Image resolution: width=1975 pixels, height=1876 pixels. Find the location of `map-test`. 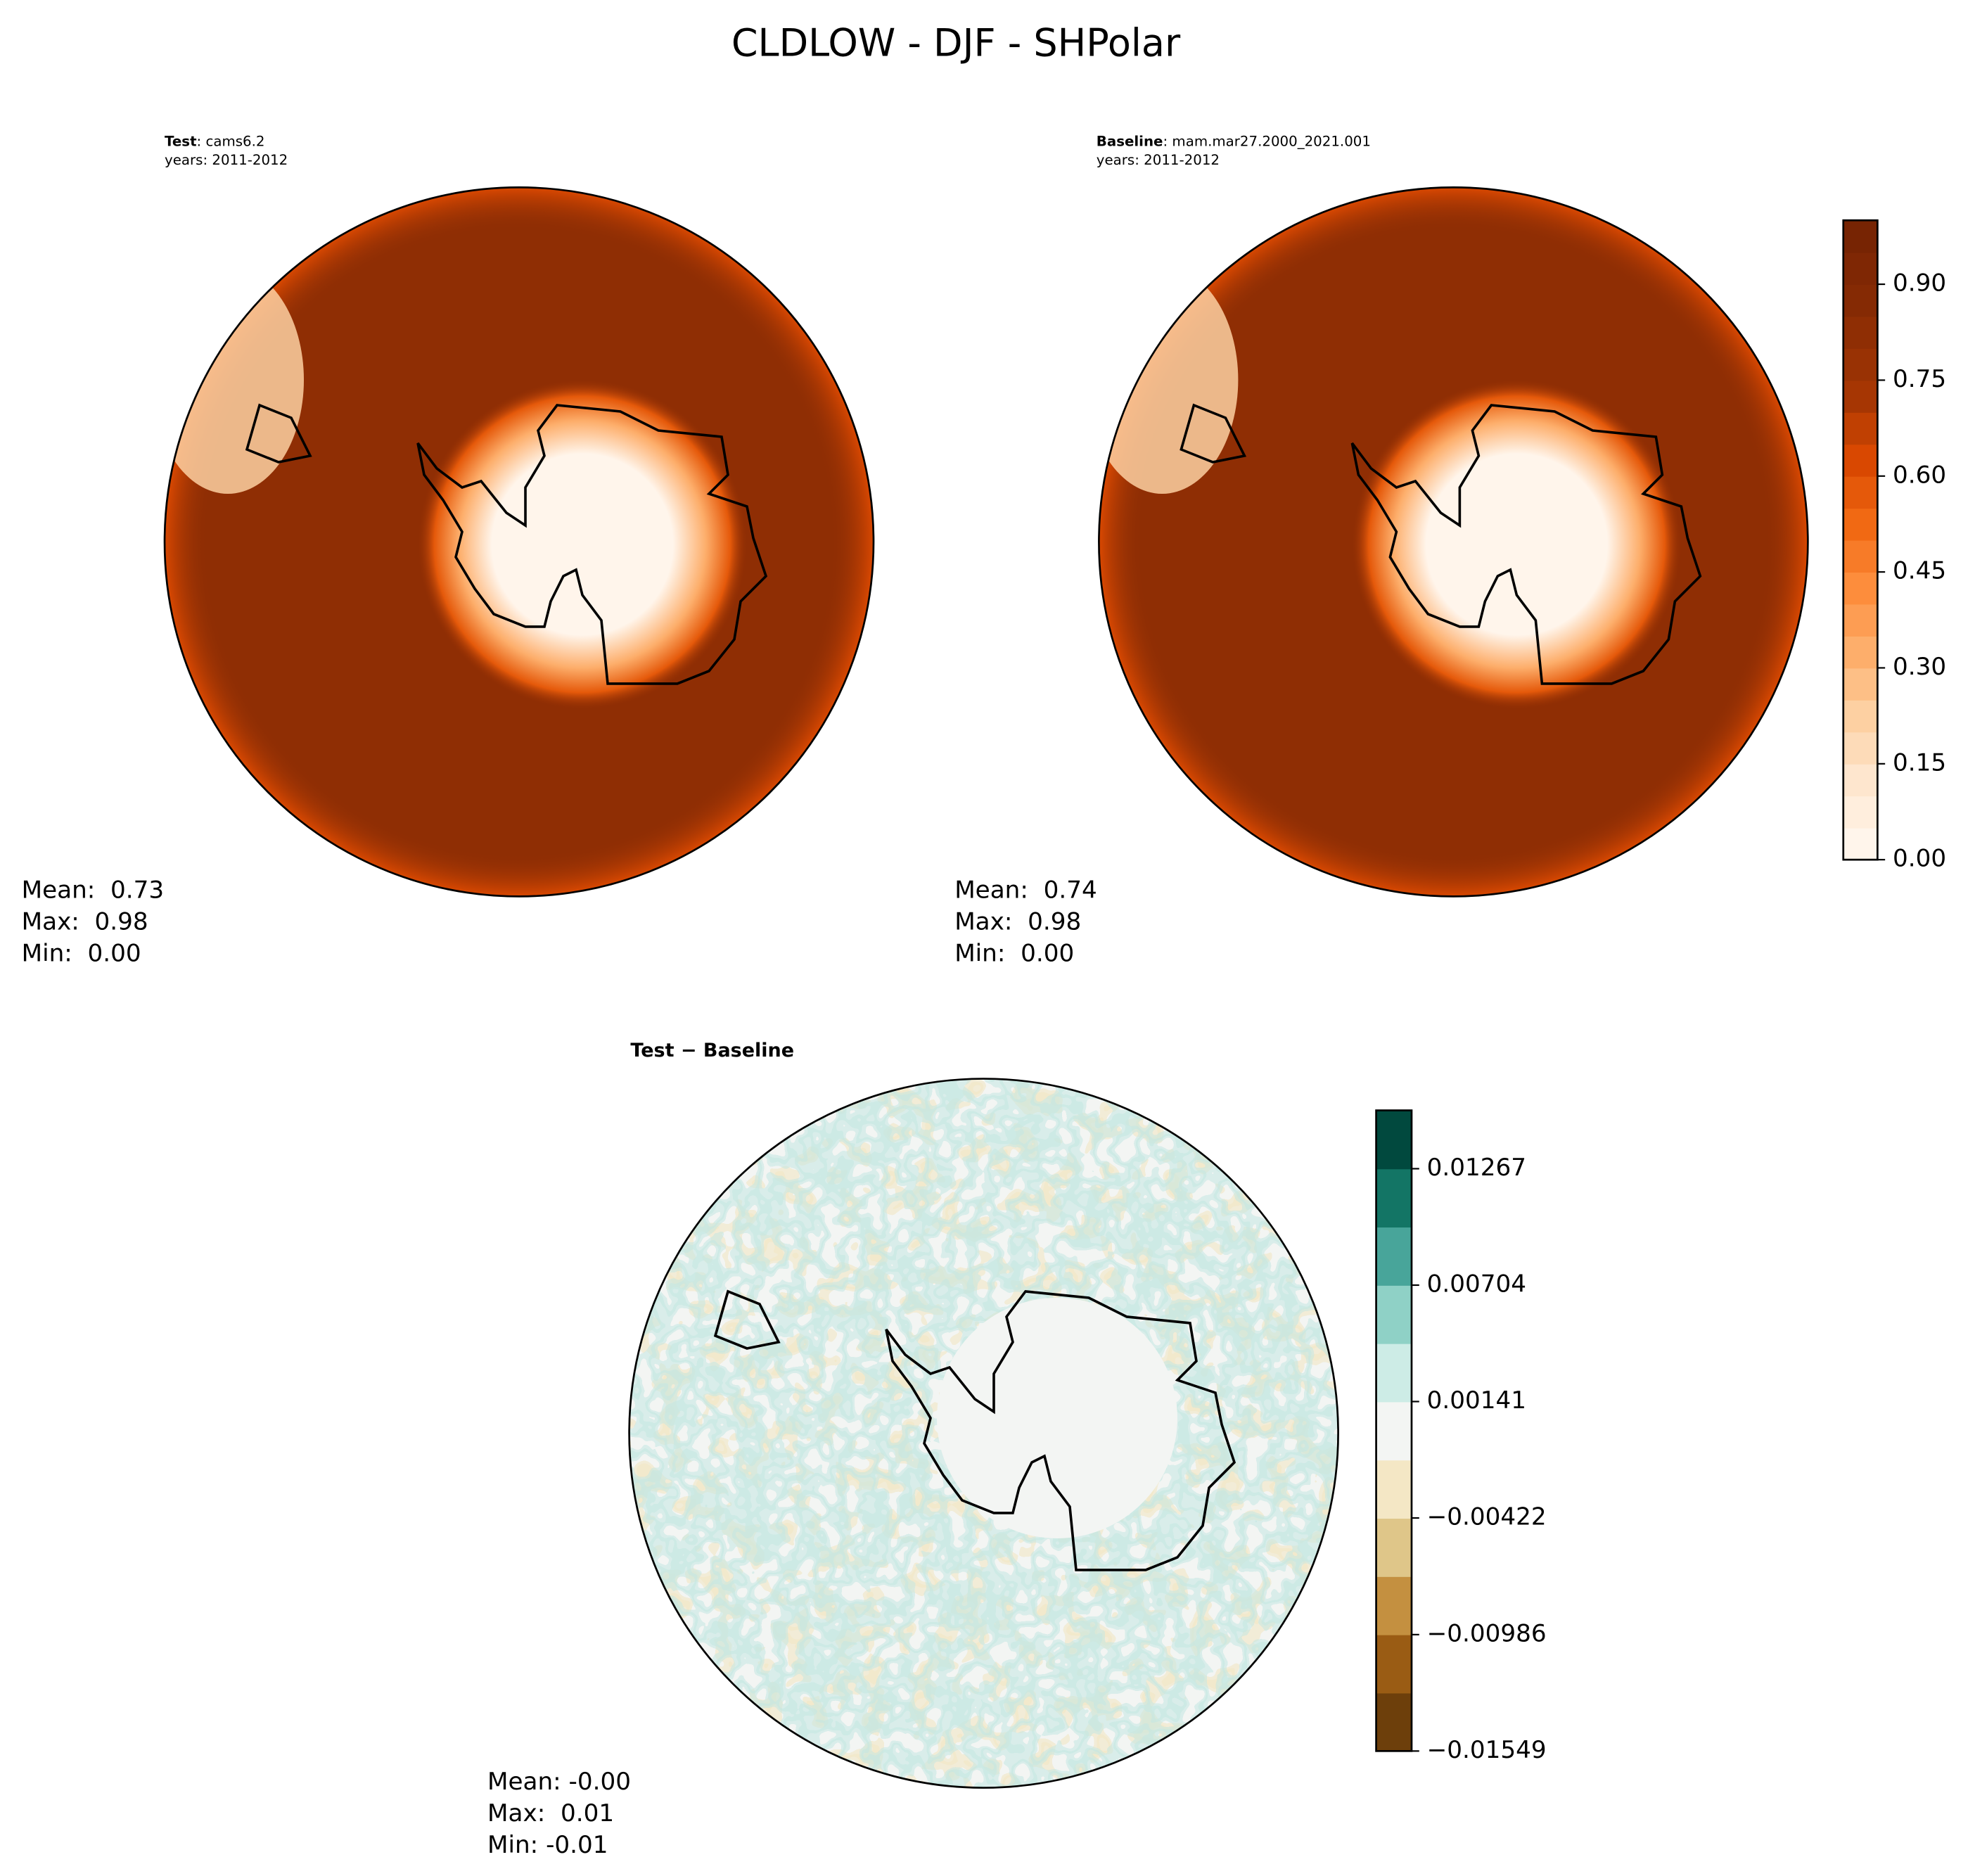

map-test is located at coordinates (519, 542).